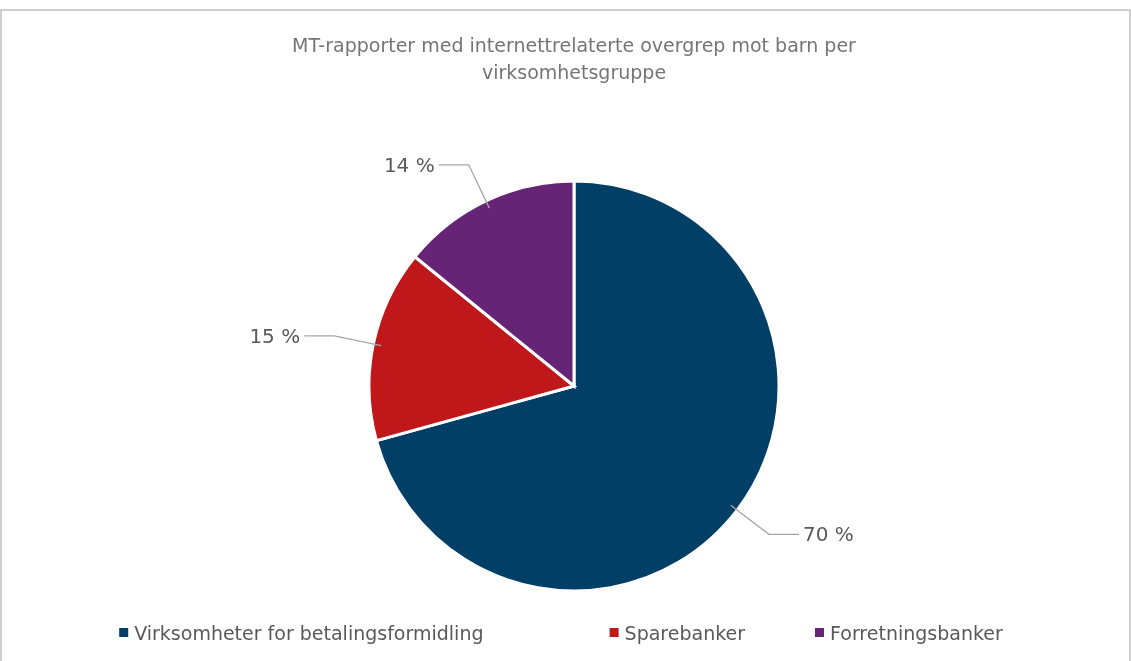  I want to click on legend-label: Forretningsbanker, so click(916, 632).